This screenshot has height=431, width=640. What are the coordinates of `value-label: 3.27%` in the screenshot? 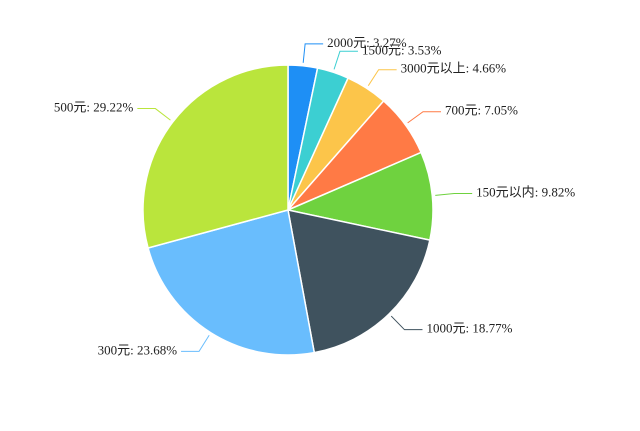 It's located at (390, 42).